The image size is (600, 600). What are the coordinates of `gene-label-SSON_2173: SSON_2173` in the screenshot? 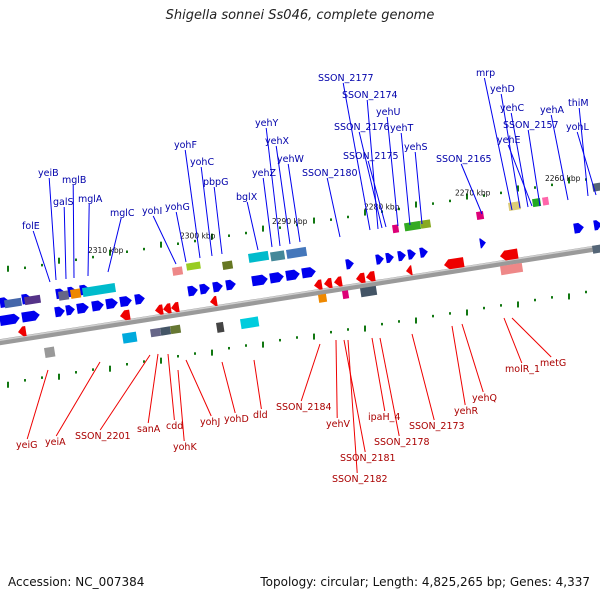 It's located at (437, 426).